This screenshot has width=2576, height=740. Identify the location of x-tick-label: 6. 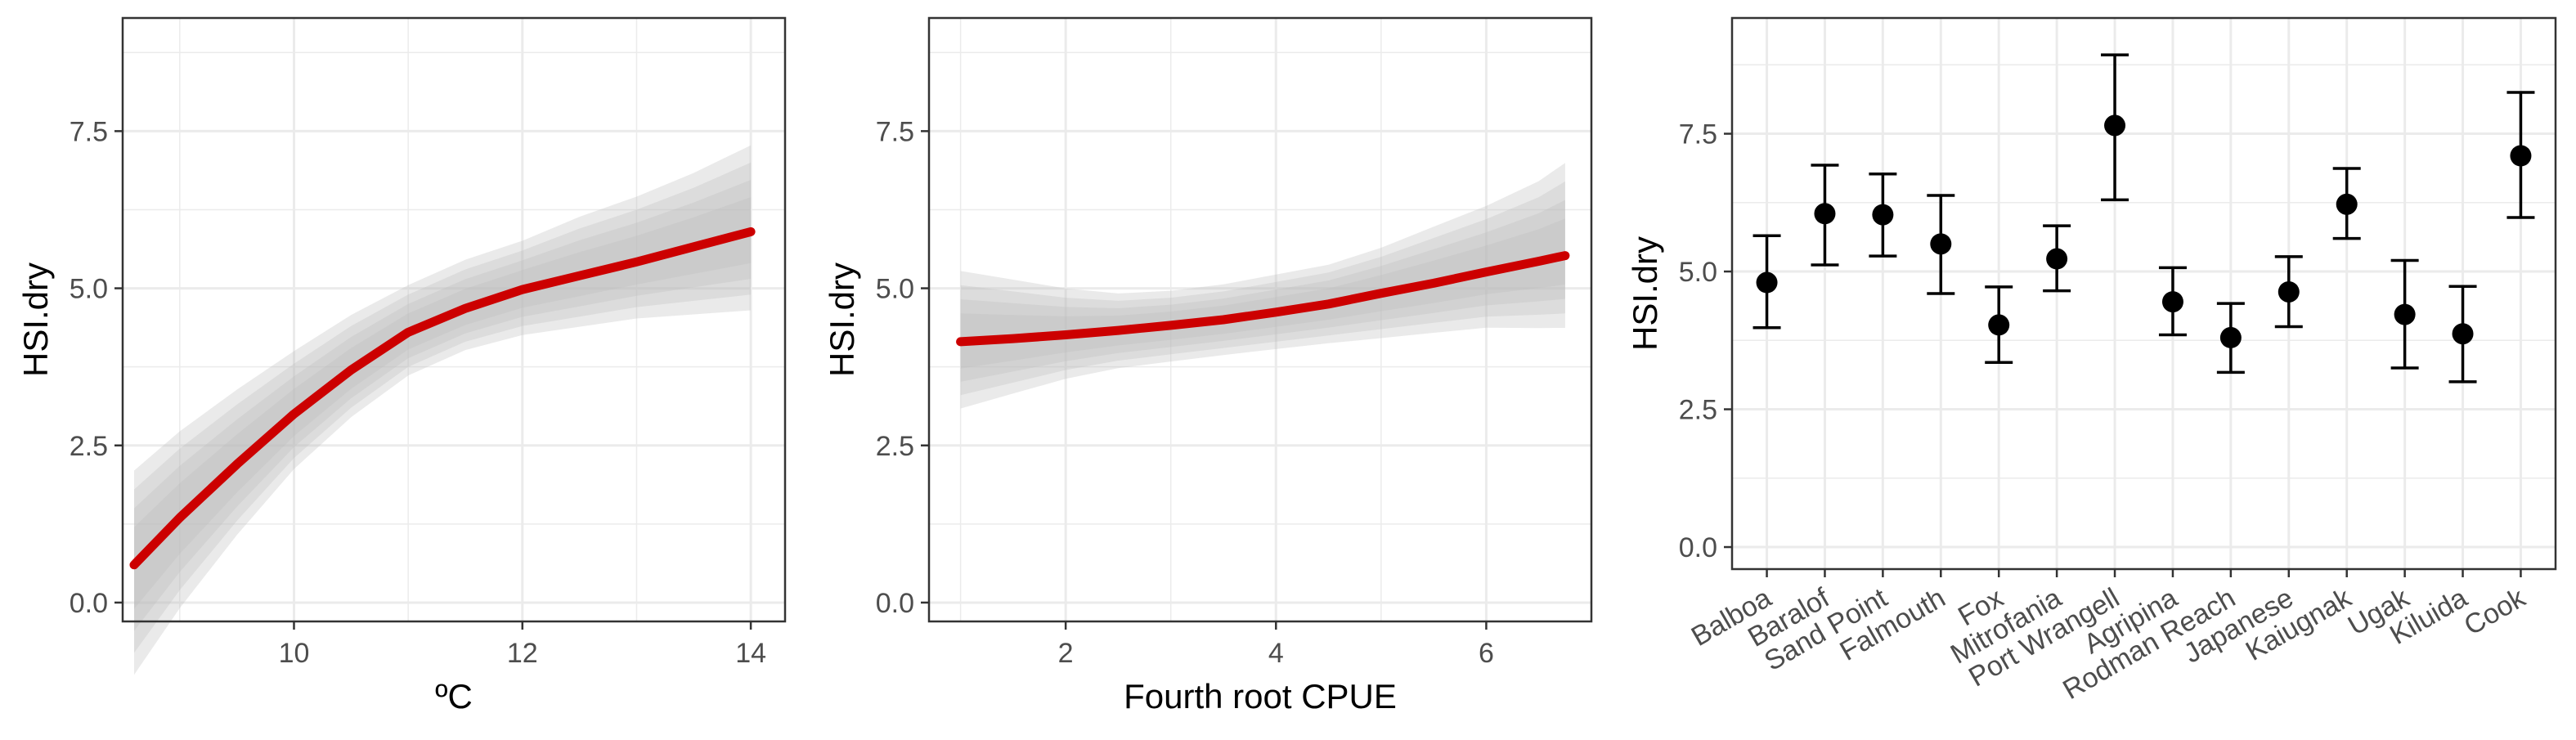
(1486, 654).